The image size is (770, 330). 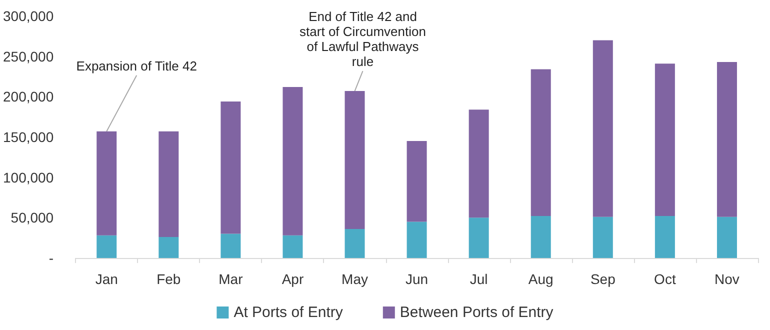 What do you see at coordinates (727, 279) in the screenshot?
I see `x-tick-label: Nov` at bounding box center [727, 279].